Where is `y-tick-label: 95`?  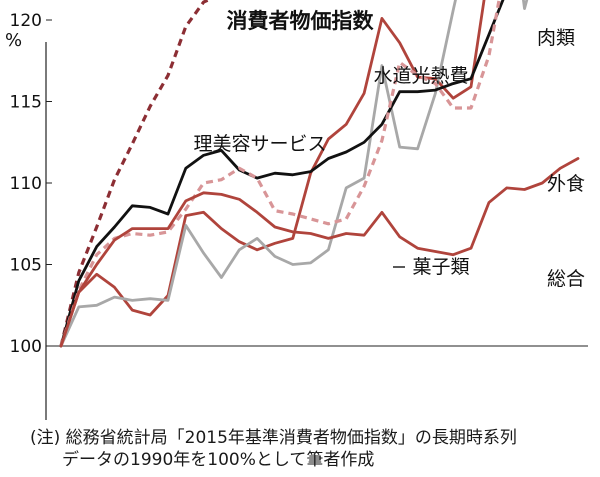
y-tick-label: 95 is located at coordinates (31, 420).